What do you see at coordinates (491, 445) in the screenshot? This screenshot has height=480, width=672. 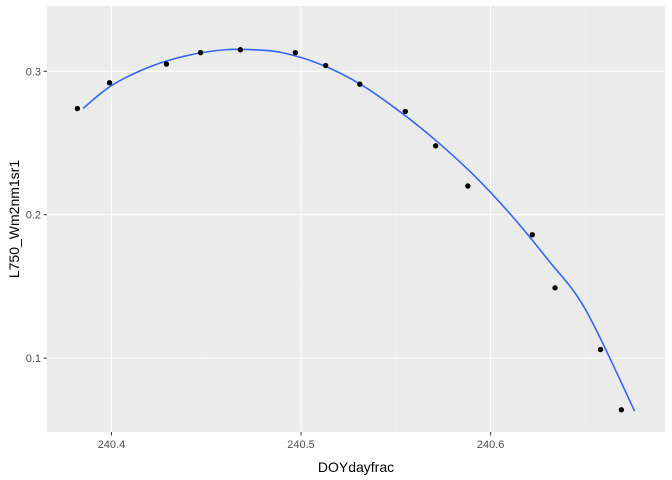 I see `x-tick-label: 240.6` at bounding box center [491, 445].